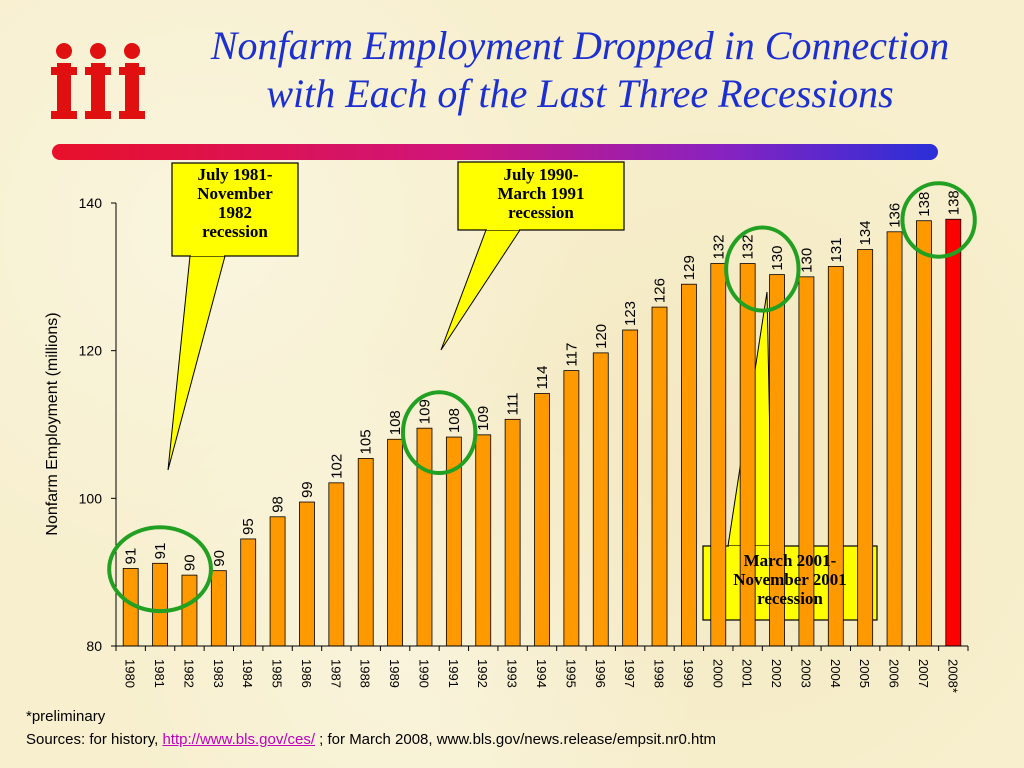 Image resolution: width=1024 pixels, height=768 pixels. I want to click on x-tick-label: 2007, so click(923, 673).